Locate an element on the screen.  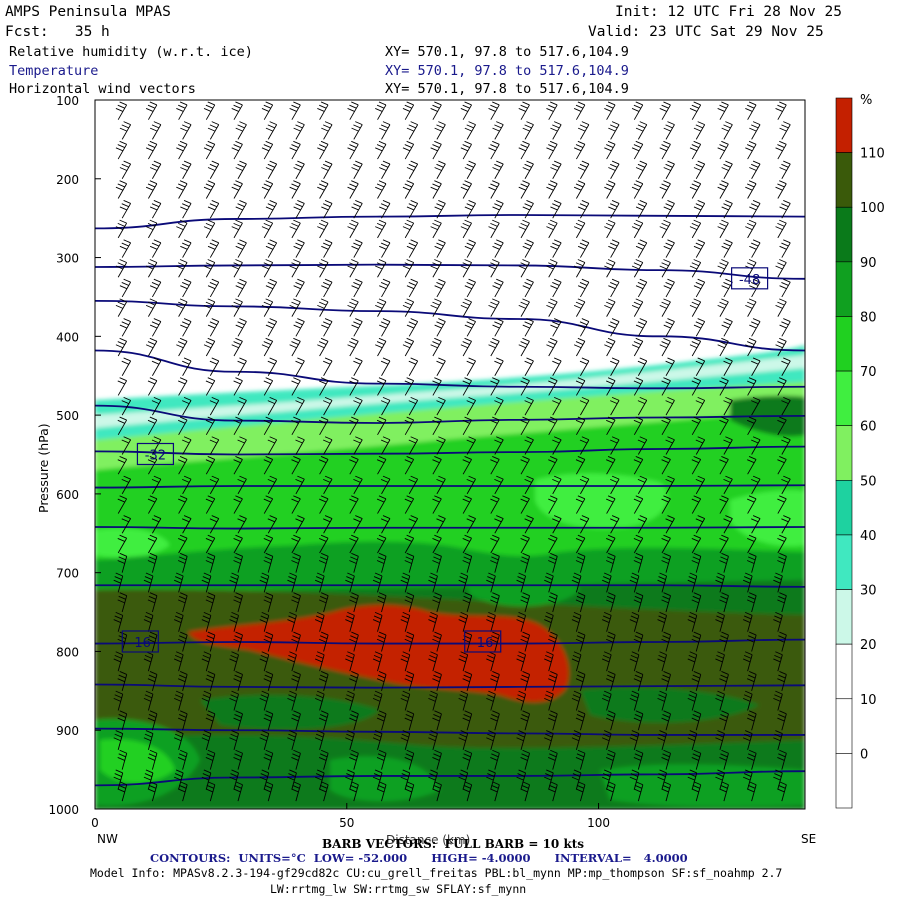
colorbar-tick-label: 20 is located at coordinates (868, 645).